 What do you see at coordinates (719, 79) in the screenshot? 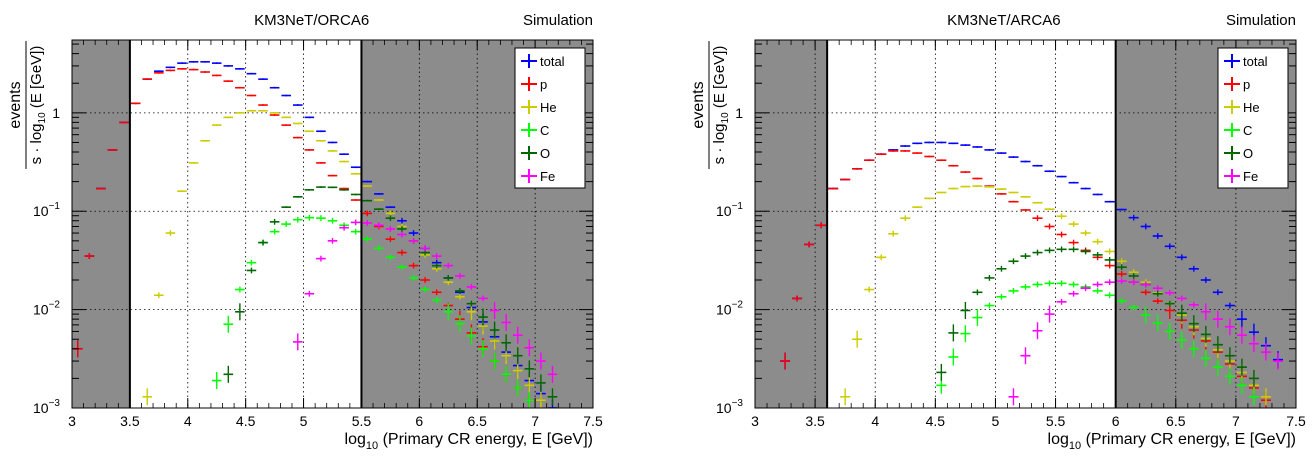
I see `y-axis-den-b: (E [GeV])` at bounding box center [719, 79].